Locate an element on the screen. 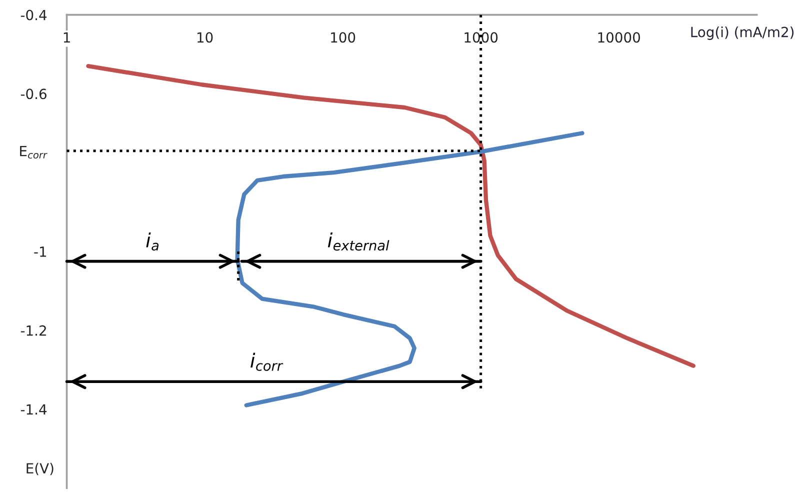  x-tick-label: 1 is located at coordinates (67, 37).